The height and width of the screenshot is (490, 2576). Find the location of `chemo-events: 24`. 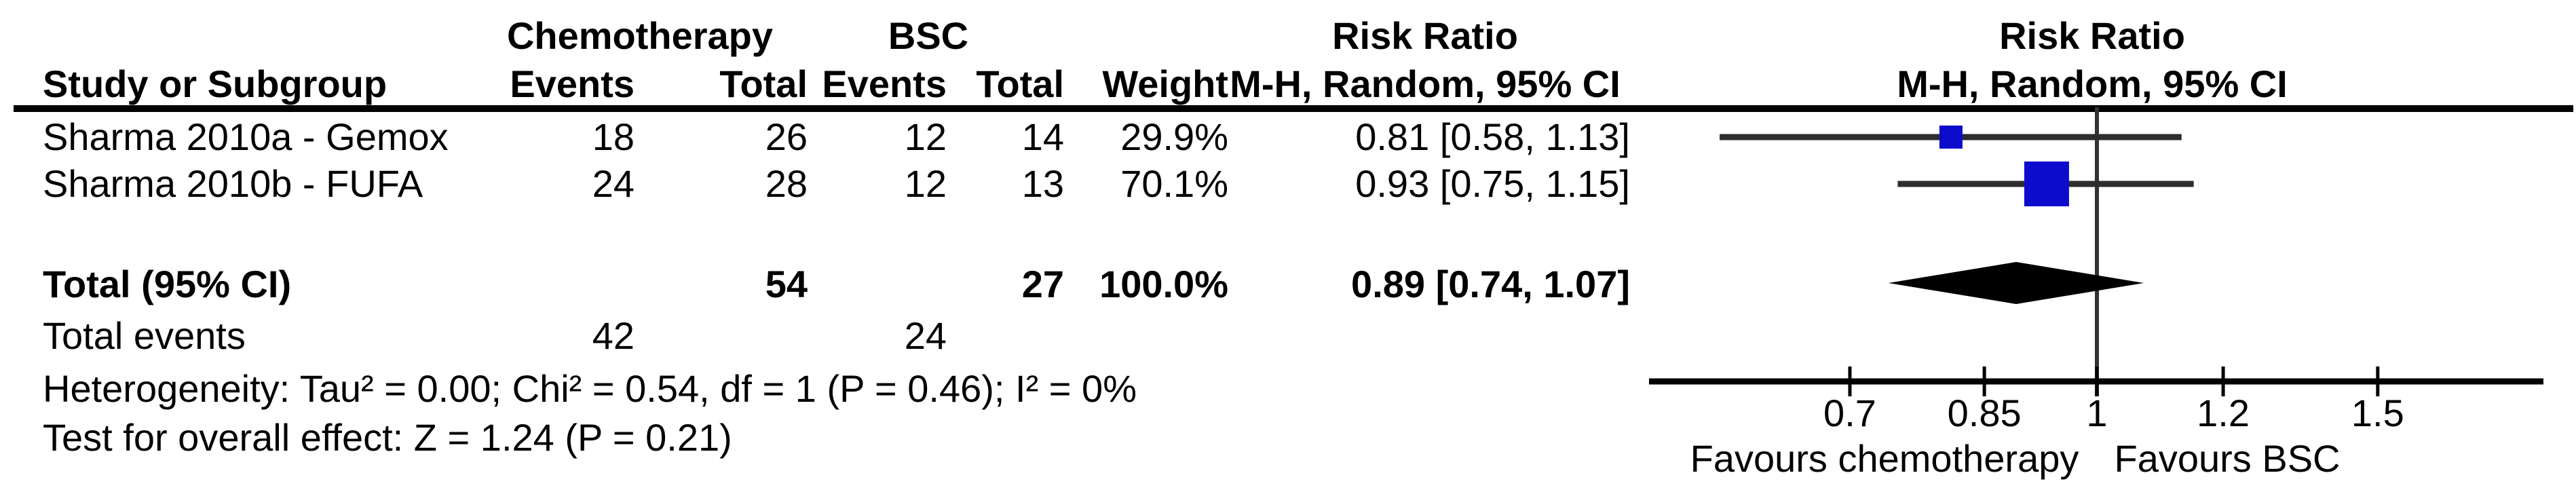

chemo-events: 24 is located at coordinates (613, 183).